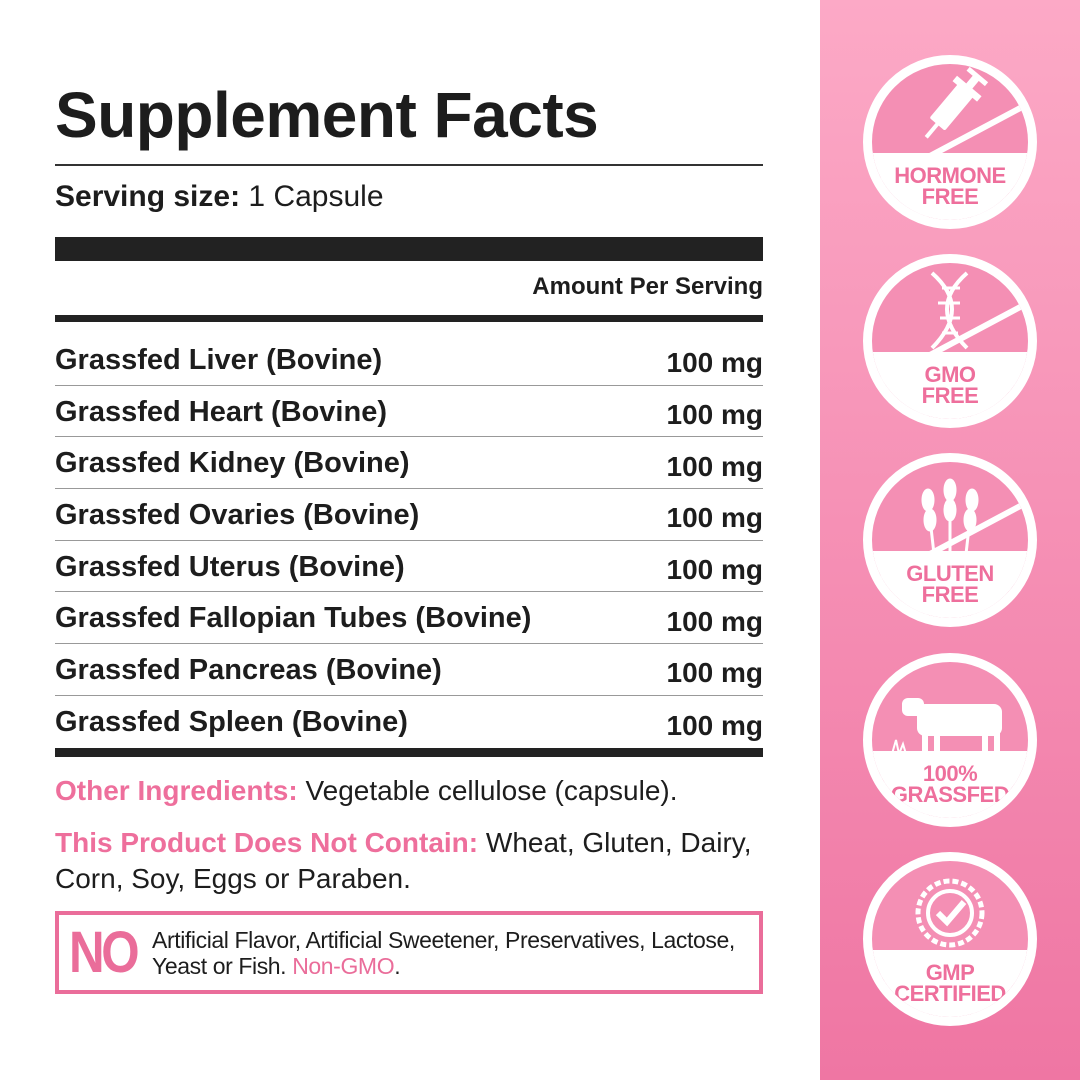  I want to click on serving-label: Serving size:, so click(148, 196).